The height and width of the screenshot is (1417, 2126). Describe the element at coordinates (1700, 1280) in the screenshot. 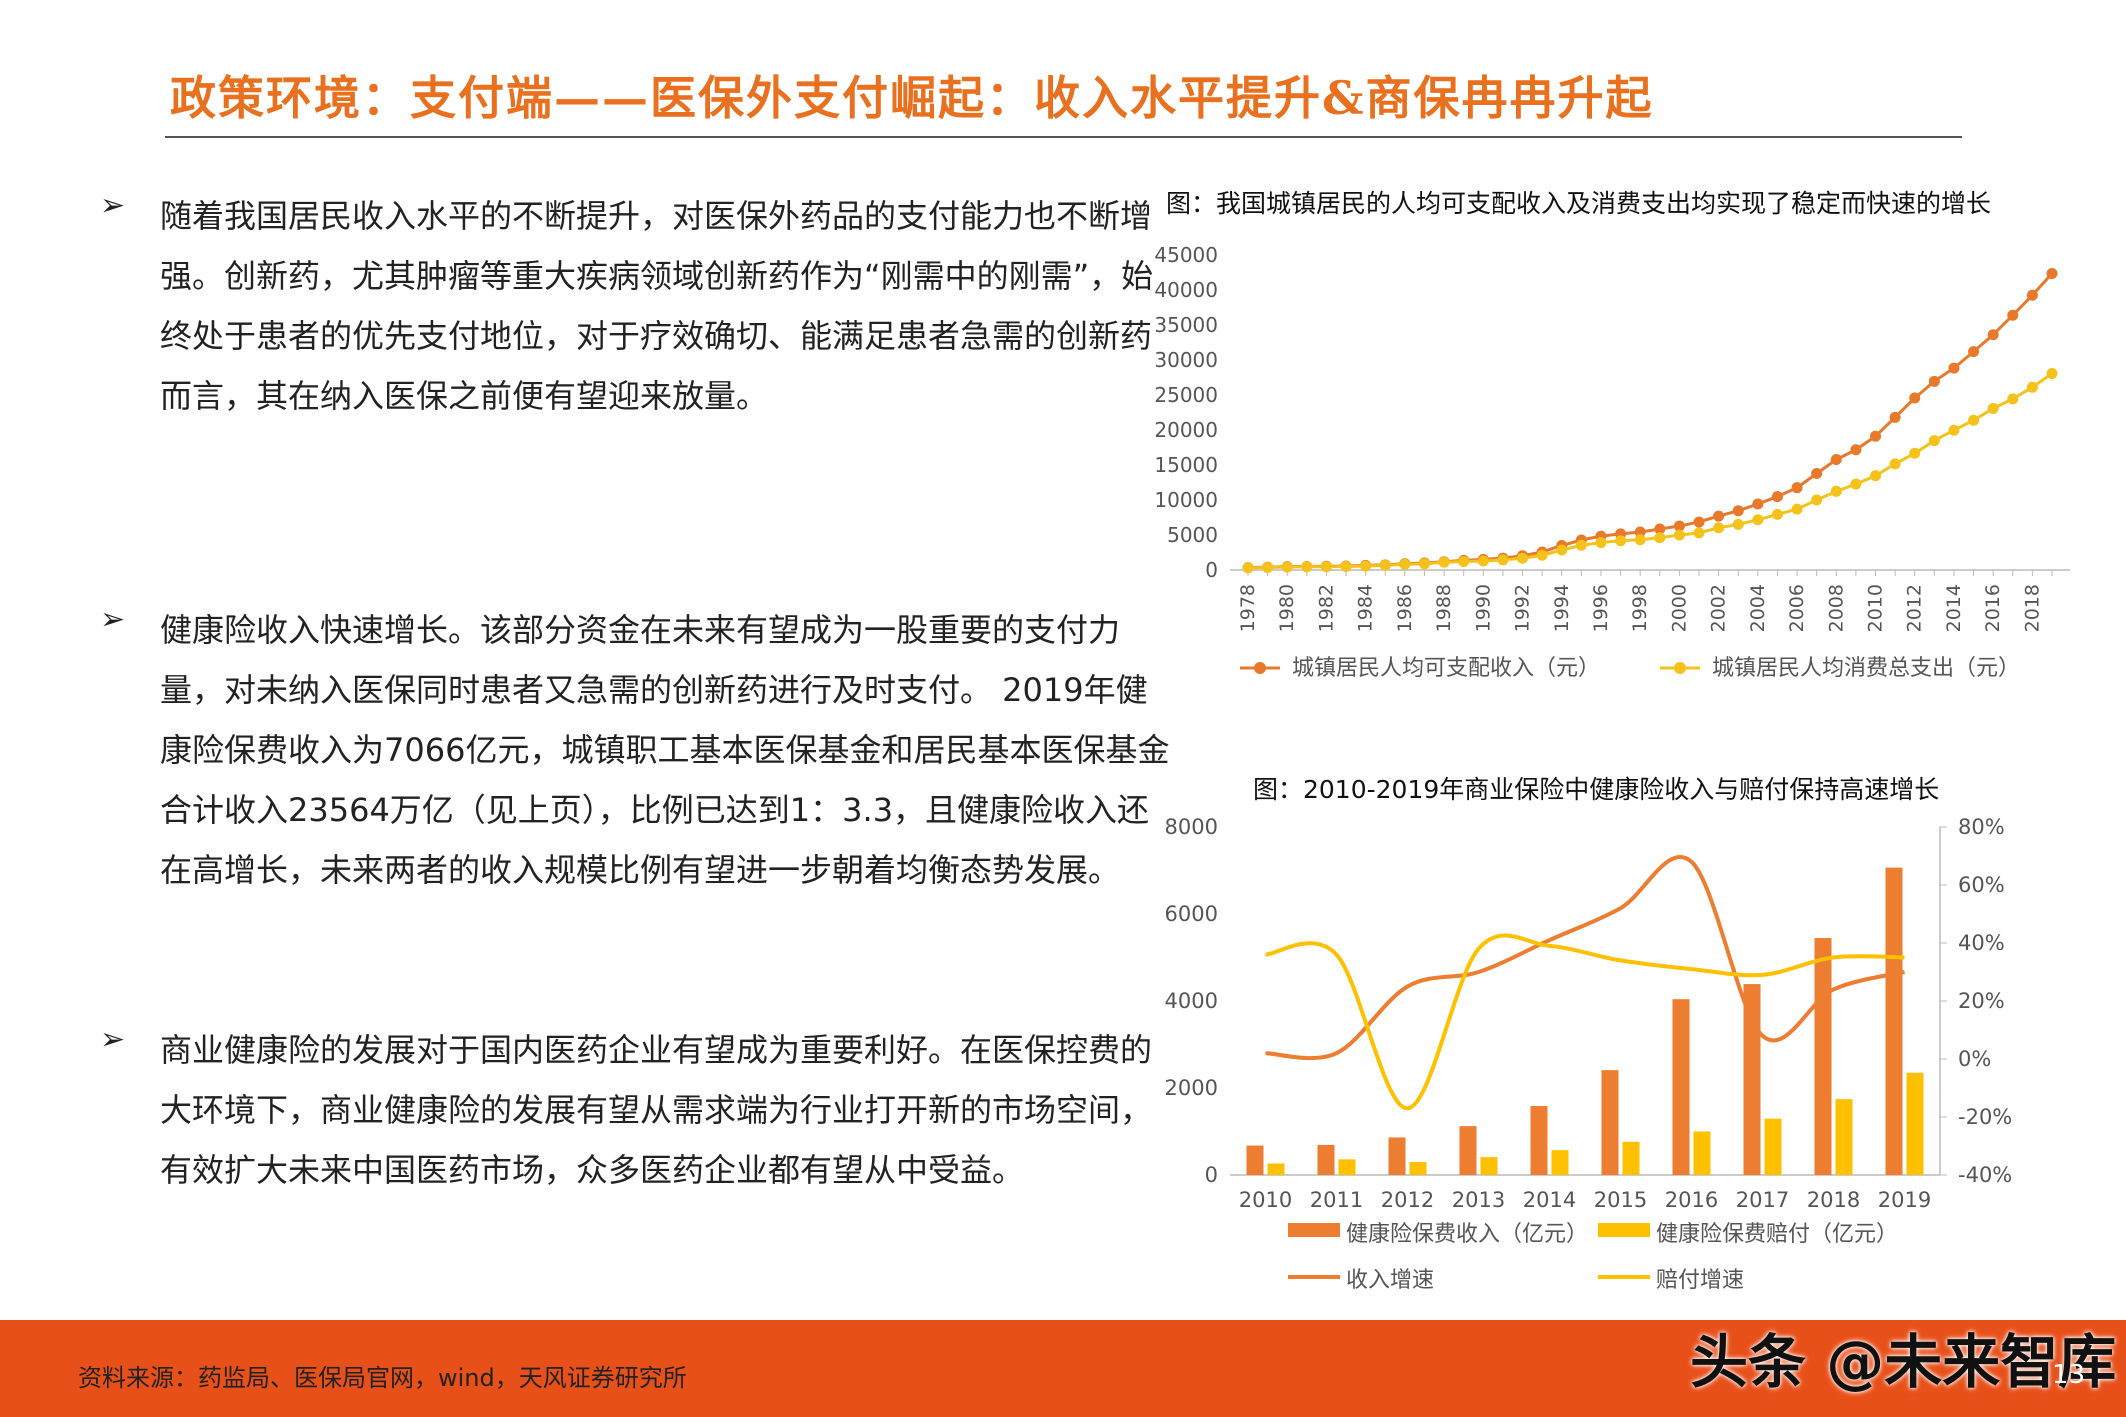

I see `legend-label: 赔付增速` at that location.